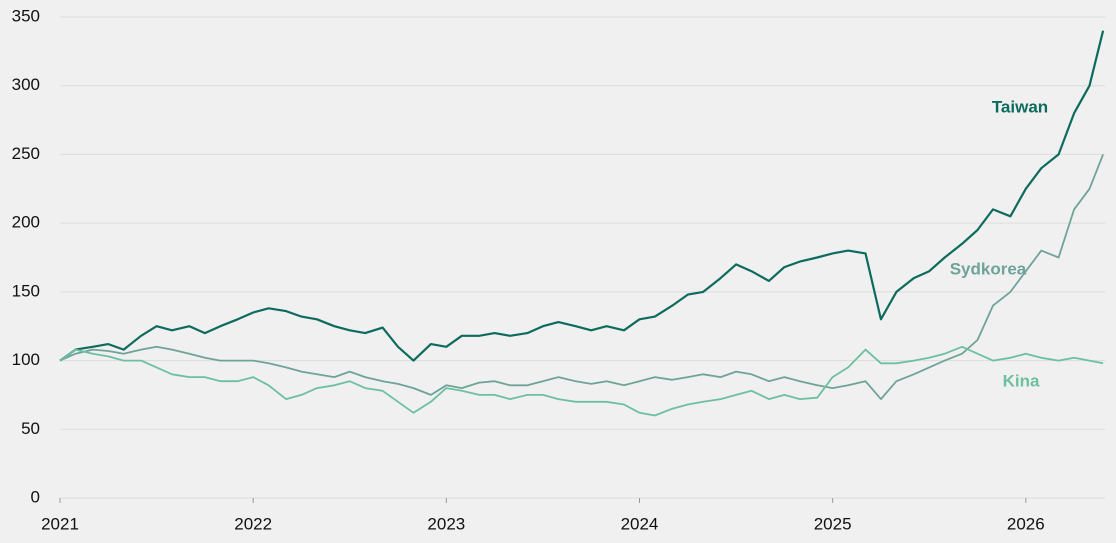  What do you see at coordinates (581, 381) in the screenshot?
I see `series-line` at bounding box center [581, 381].